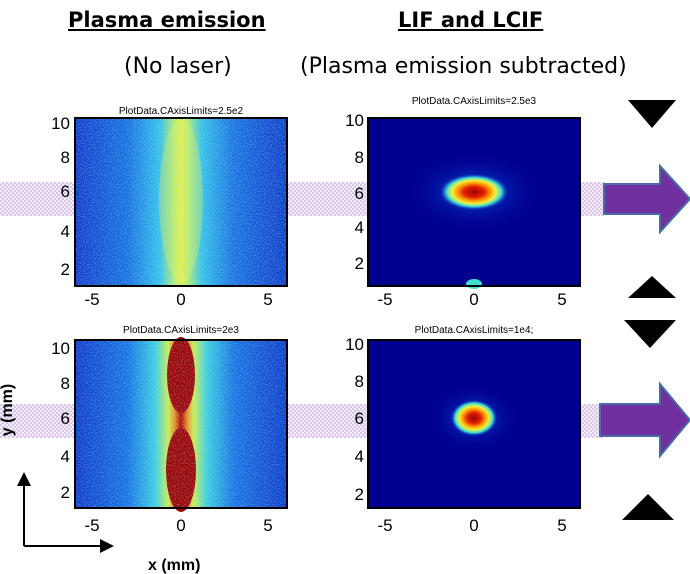 This screenshot has width=690, height=574. I want to click on panel-caption-3: PlotData.CAxisLimits=2e3, so click(181, 330).